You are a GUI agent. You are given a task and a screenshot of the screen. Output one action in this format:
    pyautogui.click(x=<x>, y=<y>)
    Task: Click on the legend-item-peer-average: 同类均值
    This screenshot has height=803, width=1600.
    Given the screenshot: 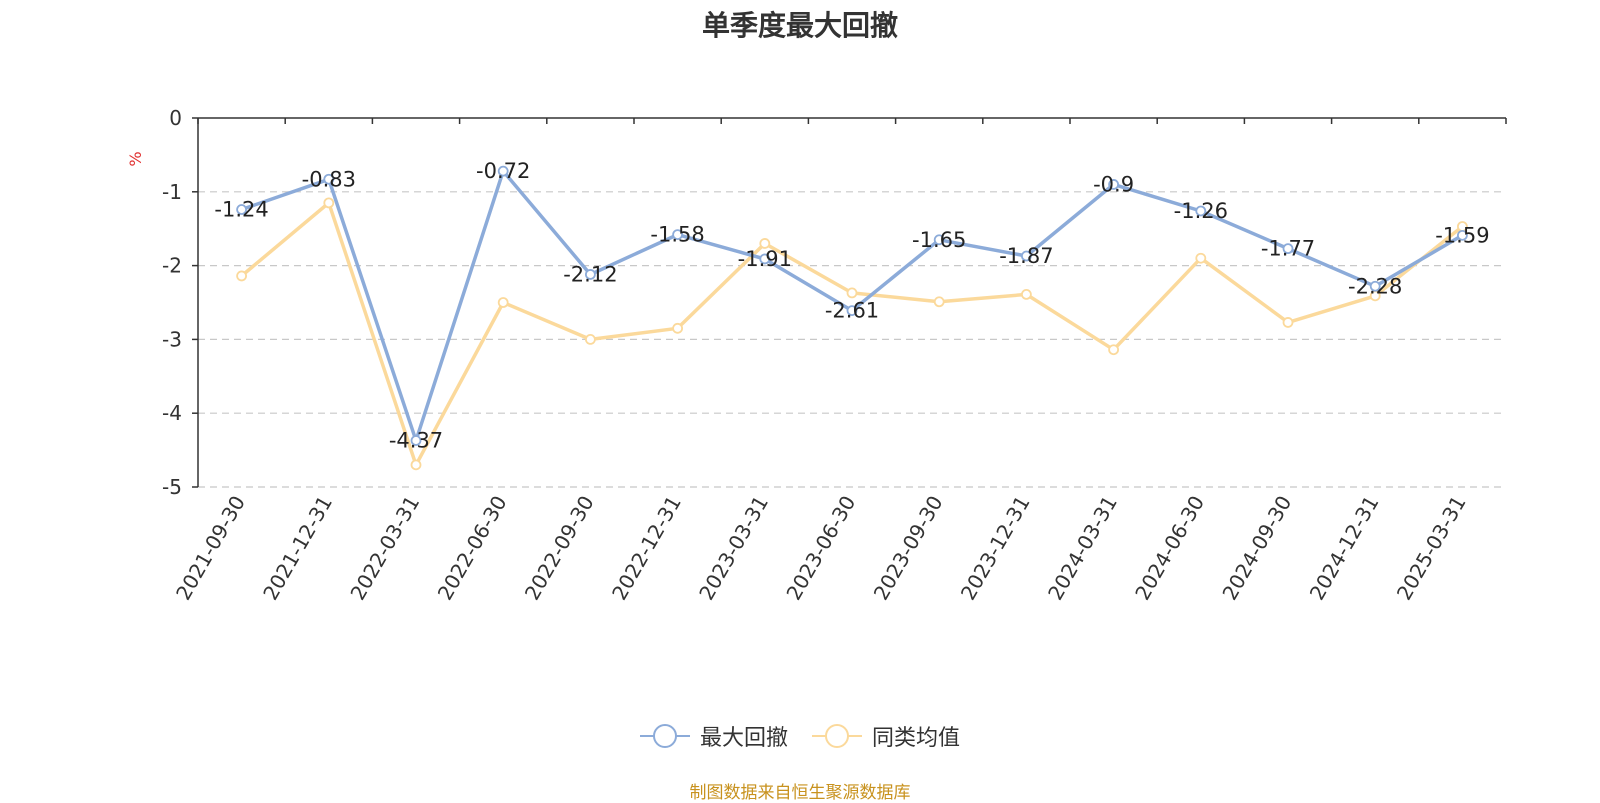 What is the action you would take?
    pyautogui.click(x=886, y=736)
    